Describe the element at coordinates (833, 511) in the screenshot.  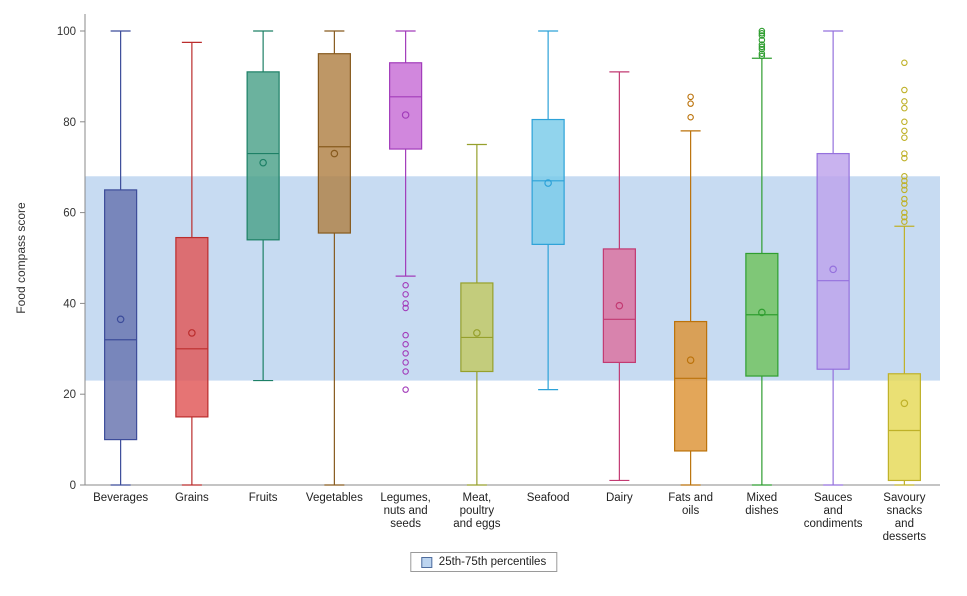
I see `x-category-label: Sauces and condiments` at that location.